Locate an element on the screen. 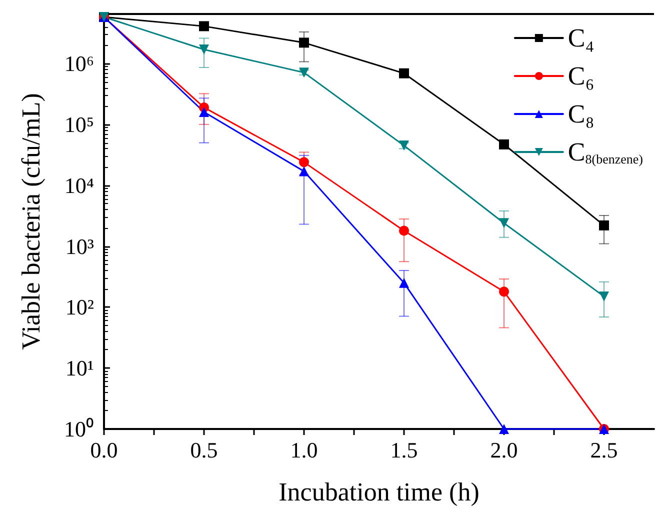 The image size is (656, 510). legend-label: C₄ is located at coordinates (581, 38).